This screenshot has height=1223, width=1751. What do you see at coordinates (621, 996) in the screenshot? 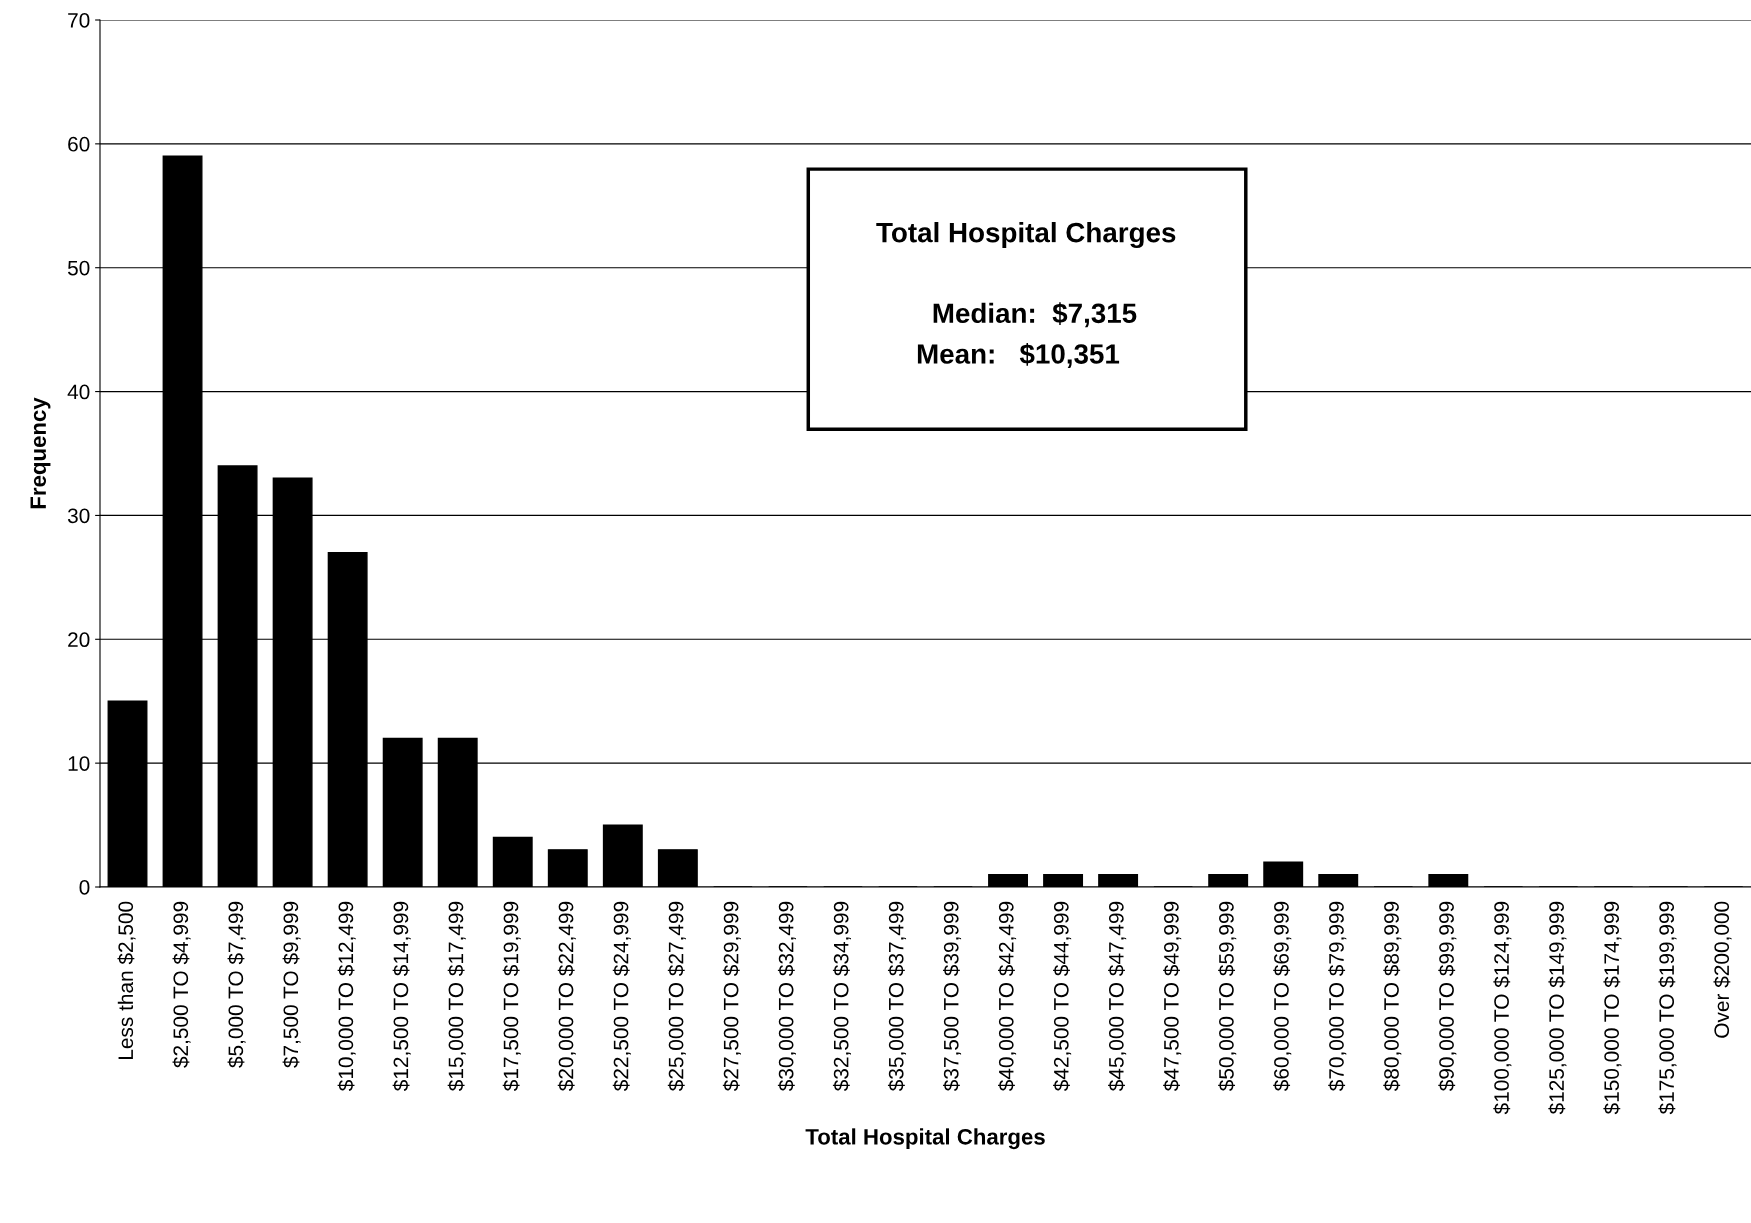
I see `x-tick-label: $22,500 TO $24,999` at bounding box center [621, 996].